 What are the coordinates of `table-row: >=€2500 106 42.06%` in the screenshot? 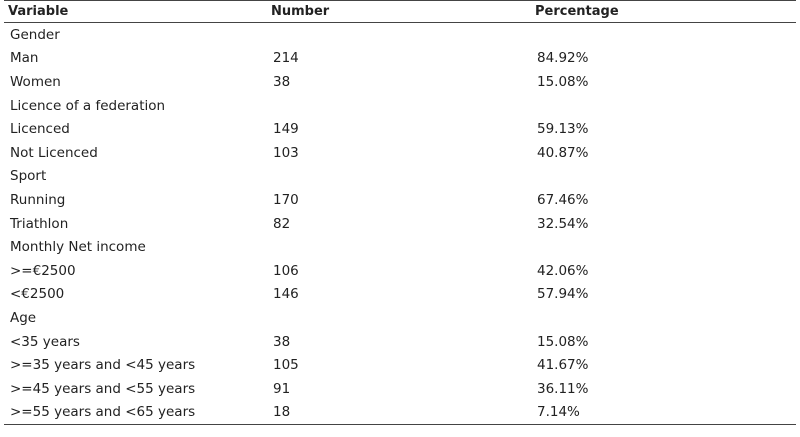 It's located at (400, 271).